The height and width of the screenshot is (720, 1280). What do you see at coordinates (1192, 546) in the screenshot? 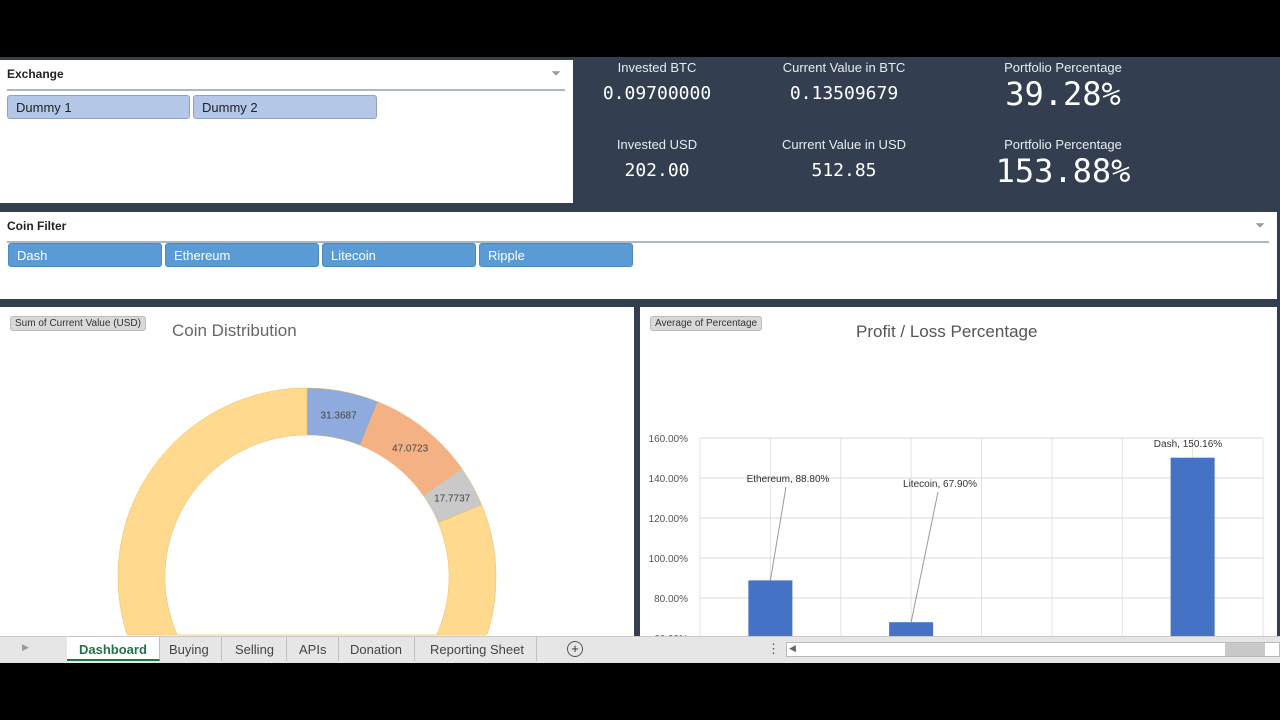
I see `bar-dash` at bounding box center [1192, 546].